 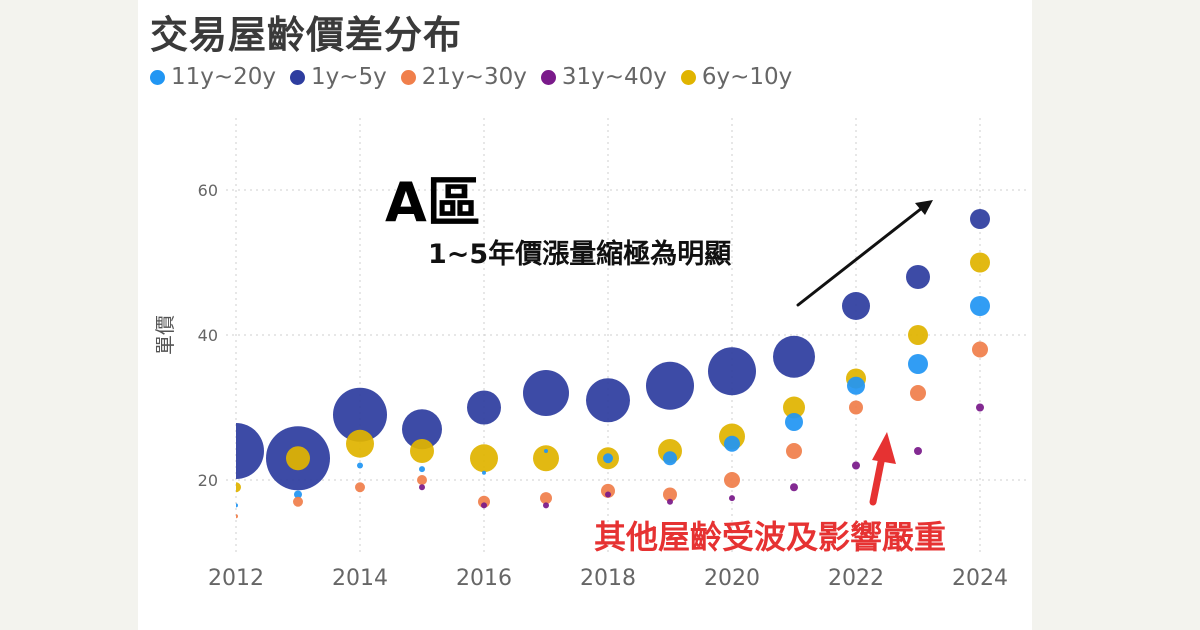 What do you see at coordinates (770, 537) in the screenshot?
I see `annotation-bottom-note: 其他屋齡受波及影響嚴重` at bounding box center [770, 537].